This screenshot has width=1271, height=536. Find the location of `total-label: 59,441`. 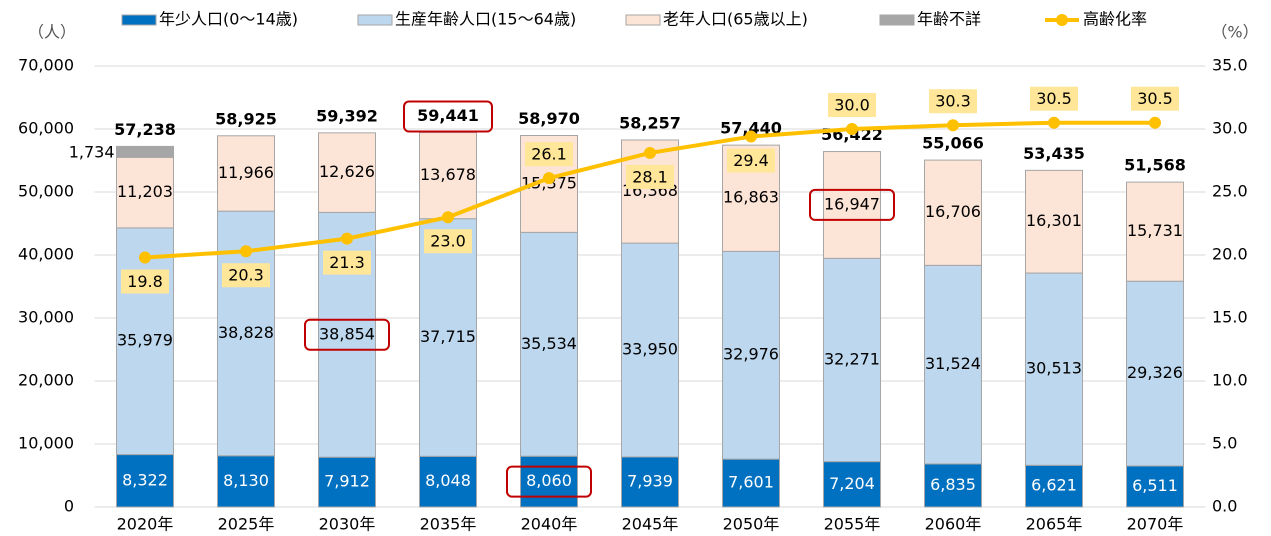

total-label: 59,441 is located at coordinates (448, 115).